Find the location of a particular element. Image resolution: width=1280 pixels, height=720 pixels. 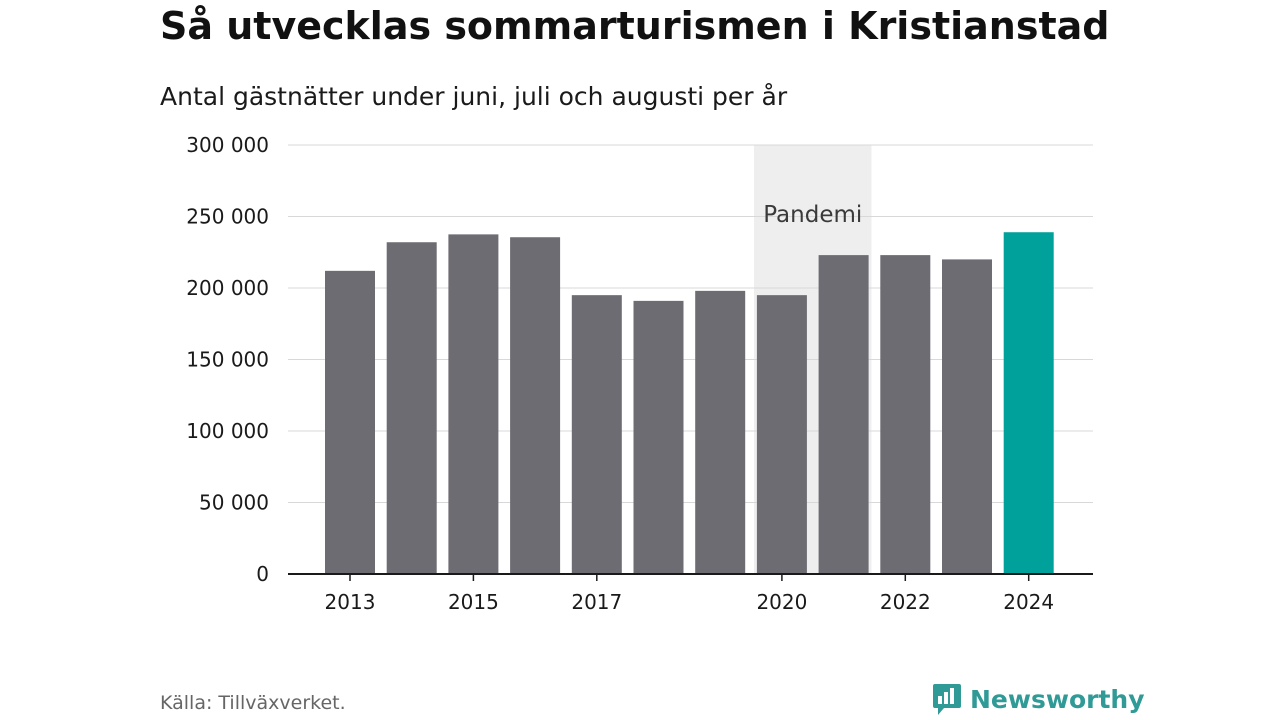

y-tick-label: 300 000 is located at coordinates (227, 145).